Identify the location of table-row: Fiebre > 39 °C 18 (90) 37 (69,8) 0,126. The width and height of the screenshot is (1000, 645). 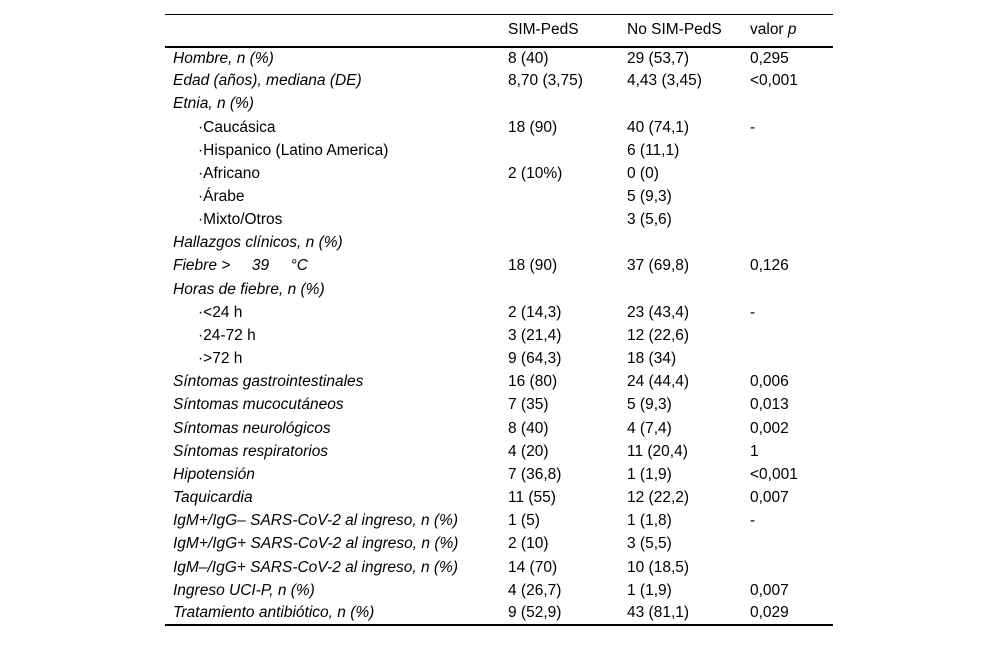
(499, 266).